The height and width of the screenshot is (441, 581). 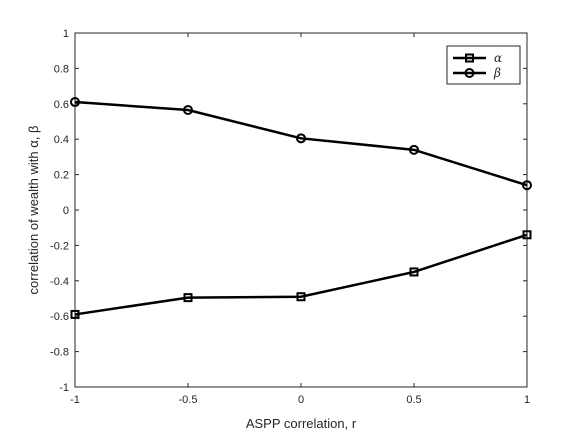 I want to click on x-tick-label: -0.5, so click(x=188, y=400).